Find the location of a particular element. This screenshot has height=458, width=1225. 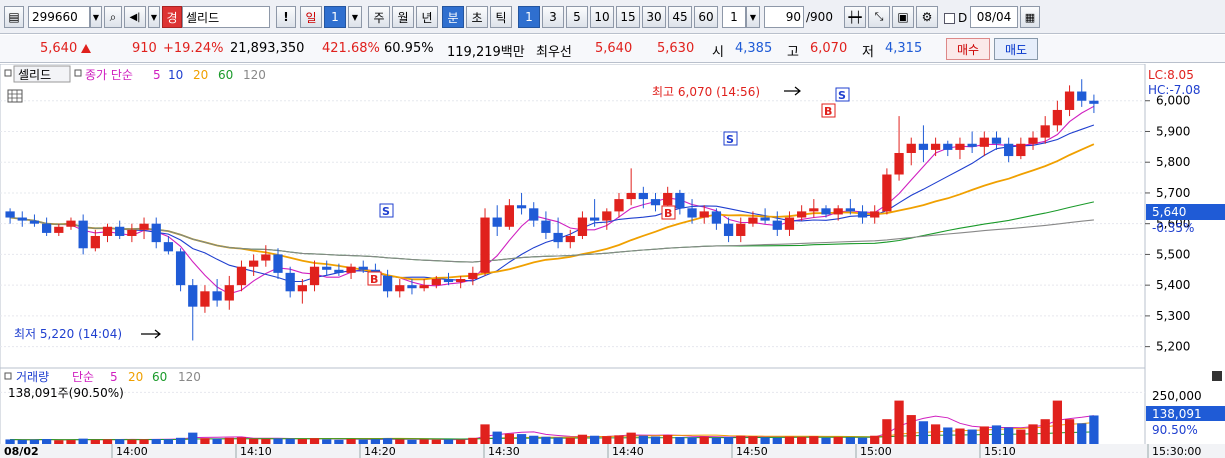

search-icon: ⌕ is located at coordinates (113, 17).